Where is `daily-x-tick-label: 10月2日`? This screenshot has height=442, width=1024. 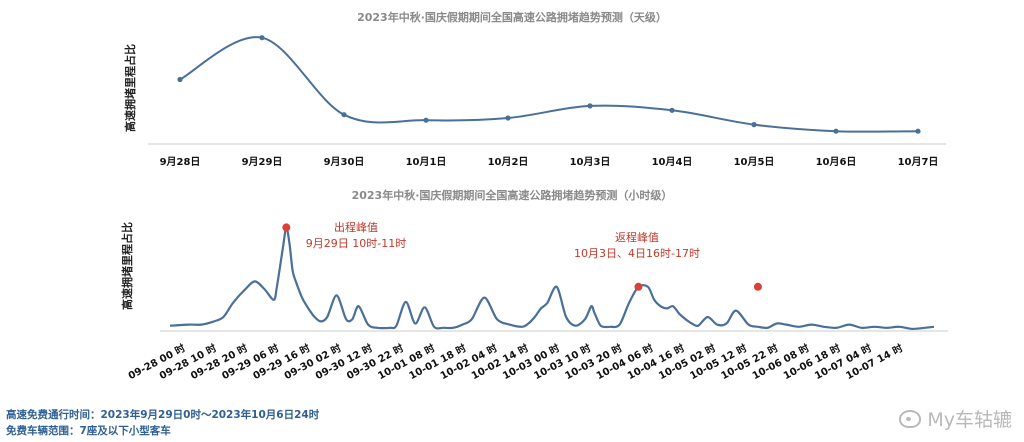
daily-x-tick-label: 10月2日 is located at coordinates (508, 162).